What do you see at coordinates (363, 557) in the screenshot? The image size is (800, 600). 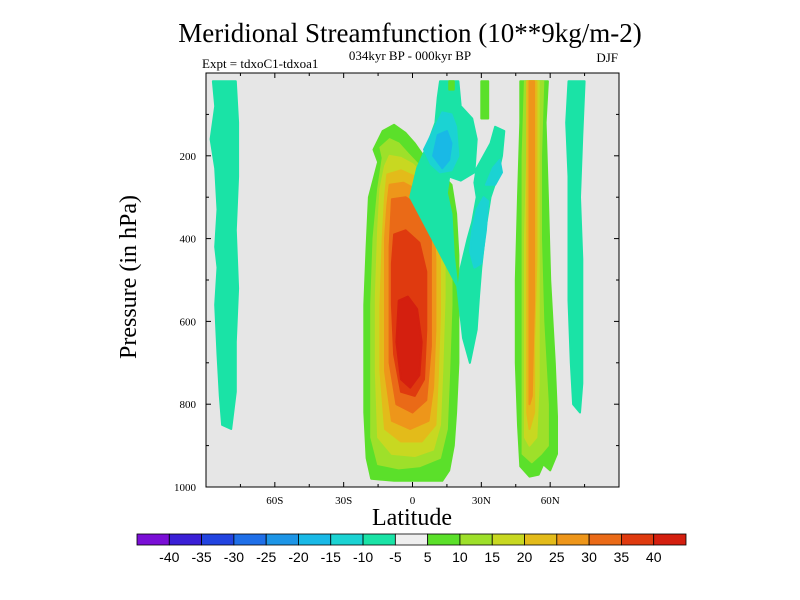 I see `colorbar-level-label: -10` at bounding box center [363, 557].